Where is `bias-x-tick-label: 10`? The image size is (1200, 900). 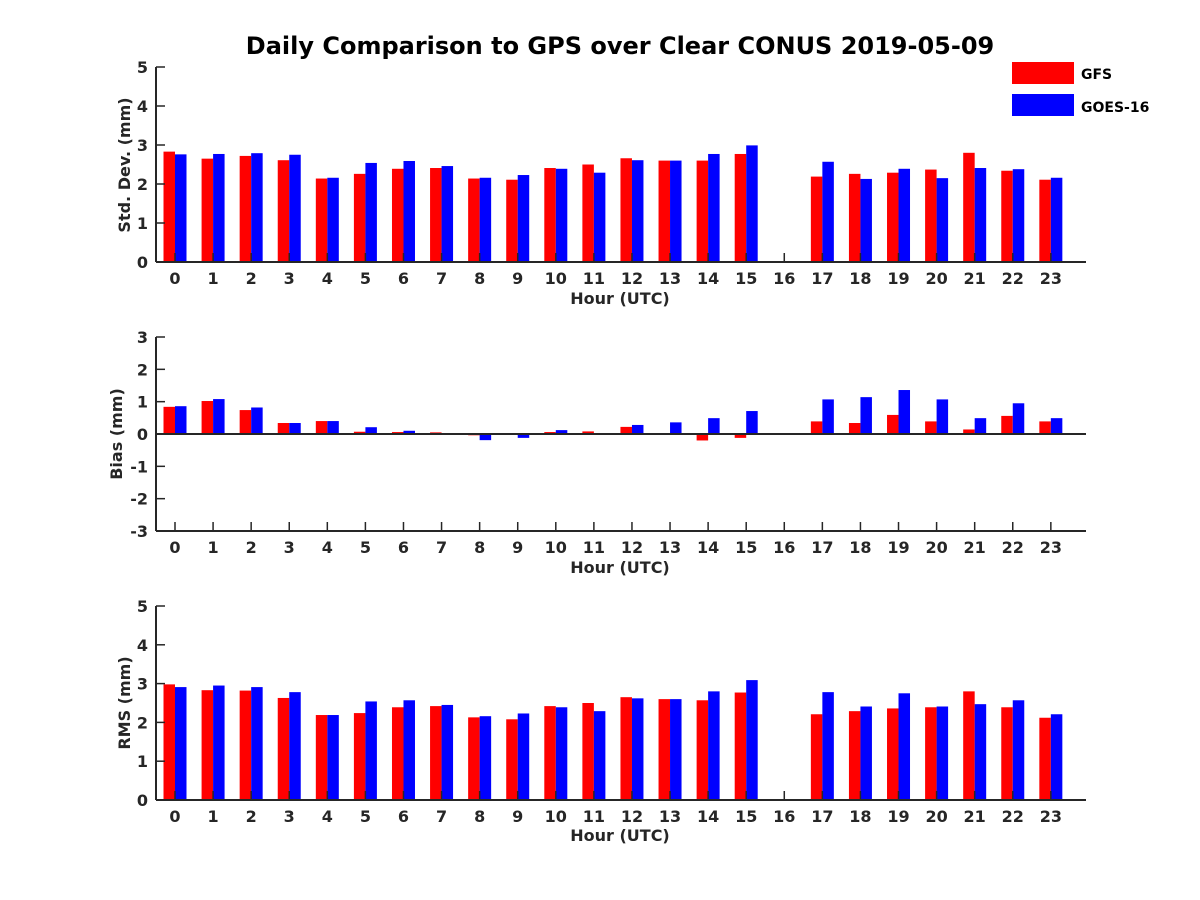
bias-x-tick-label: 10 is located at coordinates (556, 547).